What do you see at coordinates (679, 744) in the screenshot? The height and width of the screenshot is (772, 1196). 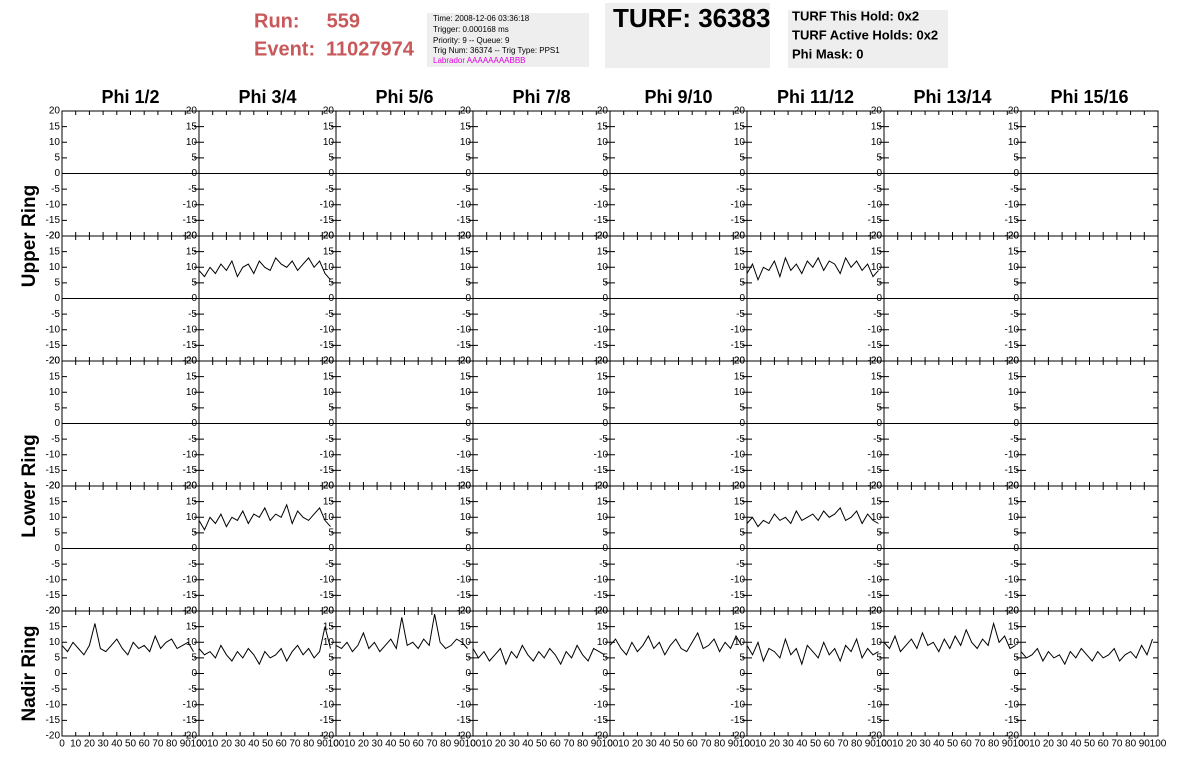 I see `x-tick-label: 50` at bounding box center [679, 744].